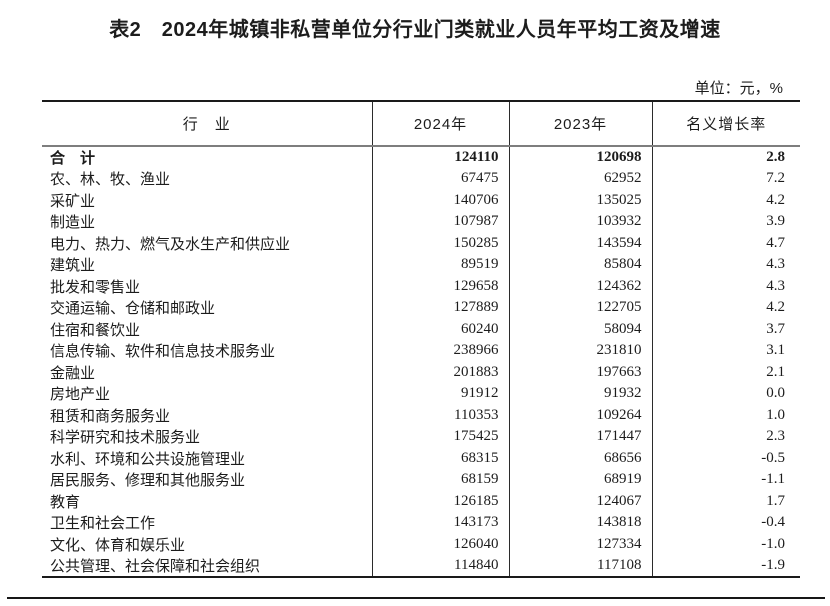 The height and width of the screenshot is (606, 830). I want to click on growth-rate-cell: 3.7, so click(725, 329).